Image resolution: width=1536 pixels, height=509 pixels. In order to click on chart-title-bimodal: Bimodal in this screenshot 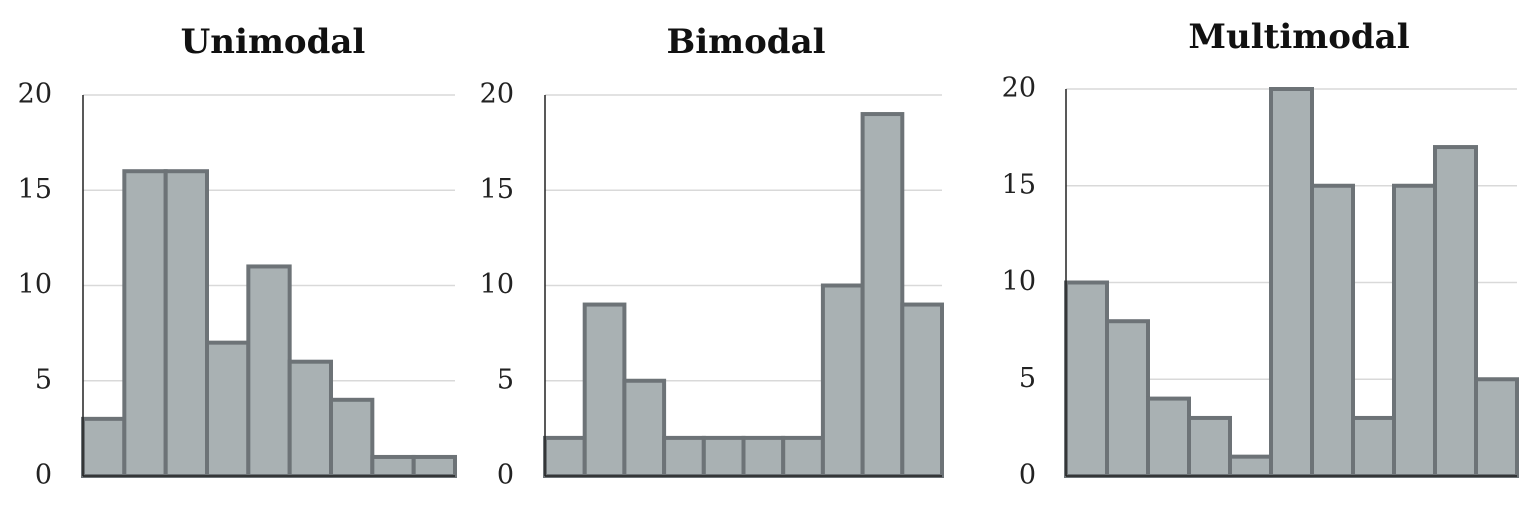, I will do `click(745, 42)`.